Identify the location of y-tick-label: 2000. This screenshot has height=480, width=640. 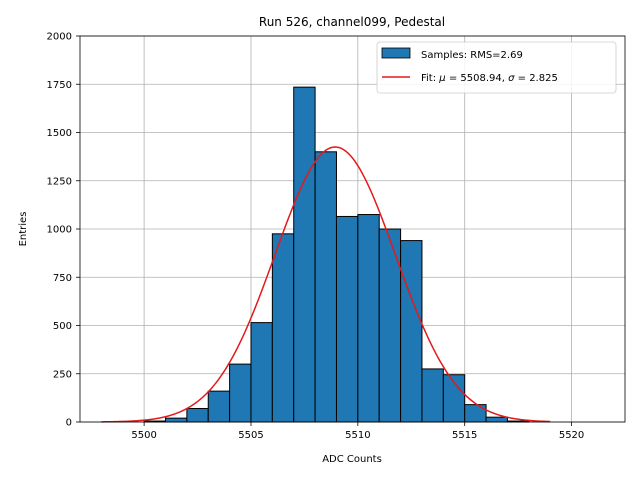
(59, 37).